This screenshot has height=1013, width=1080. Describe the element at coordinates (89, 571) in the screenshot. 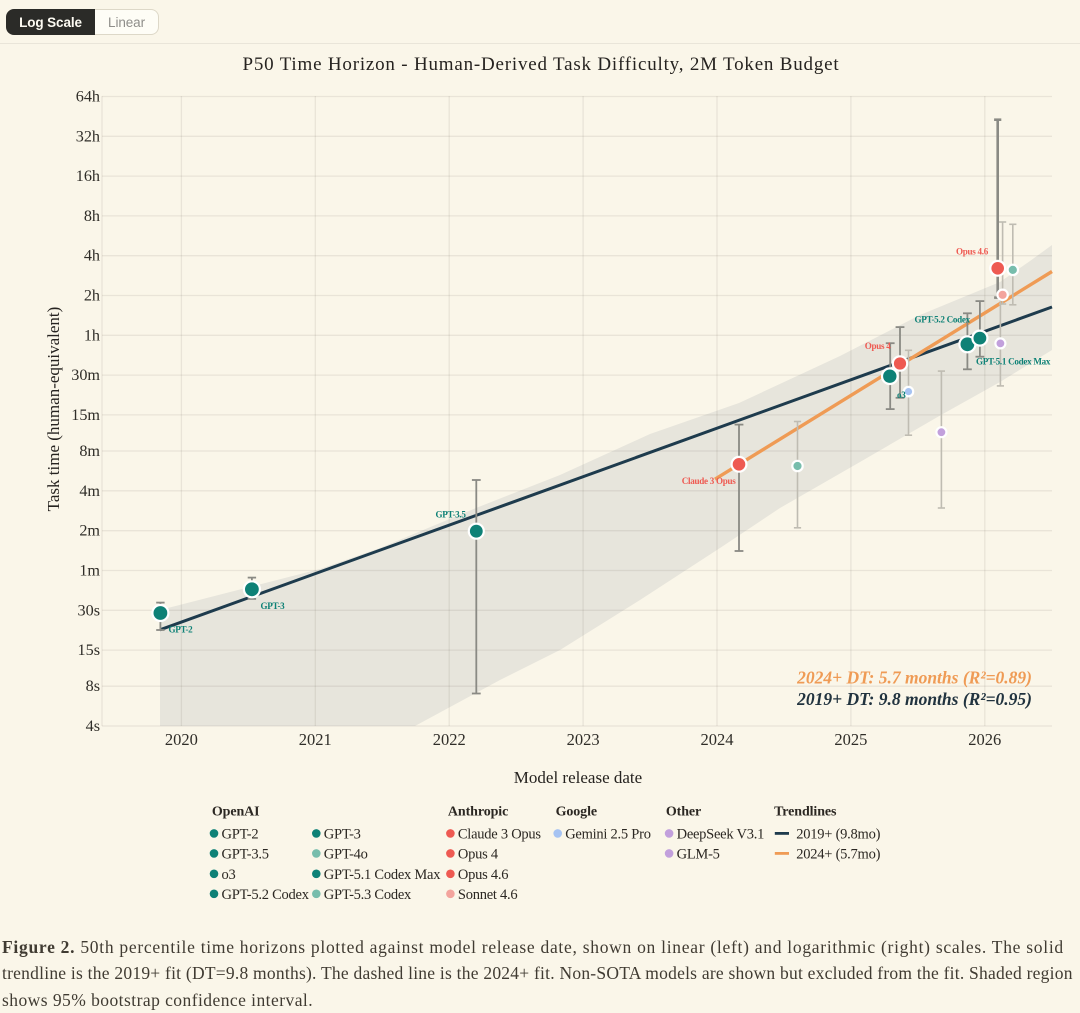

I see `svg-text: 1m` at that location.